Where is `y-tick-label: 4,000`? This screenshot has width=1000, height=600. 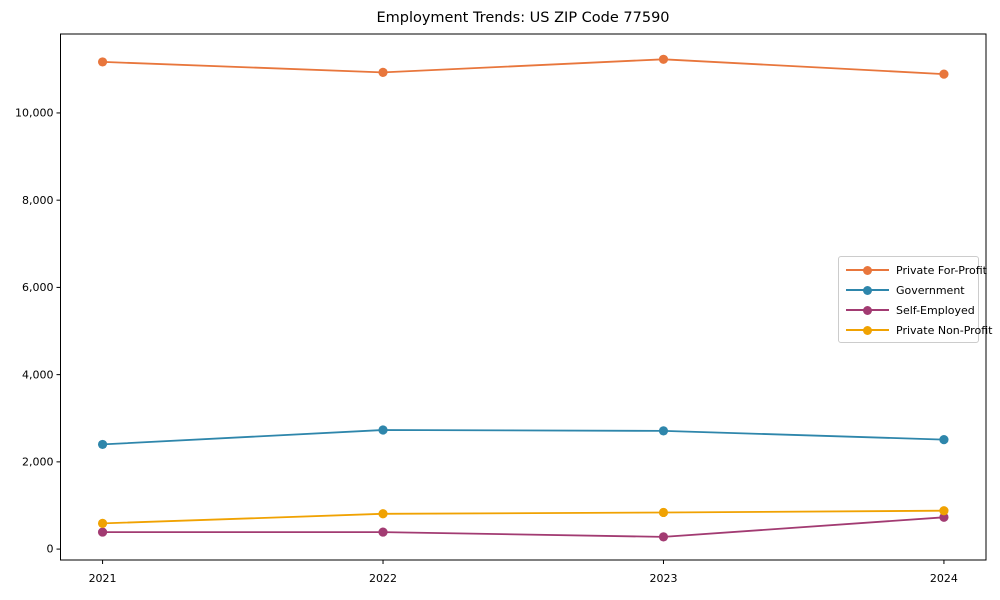 y-tick-label: 4,000 is located at coordinates (38, 374).